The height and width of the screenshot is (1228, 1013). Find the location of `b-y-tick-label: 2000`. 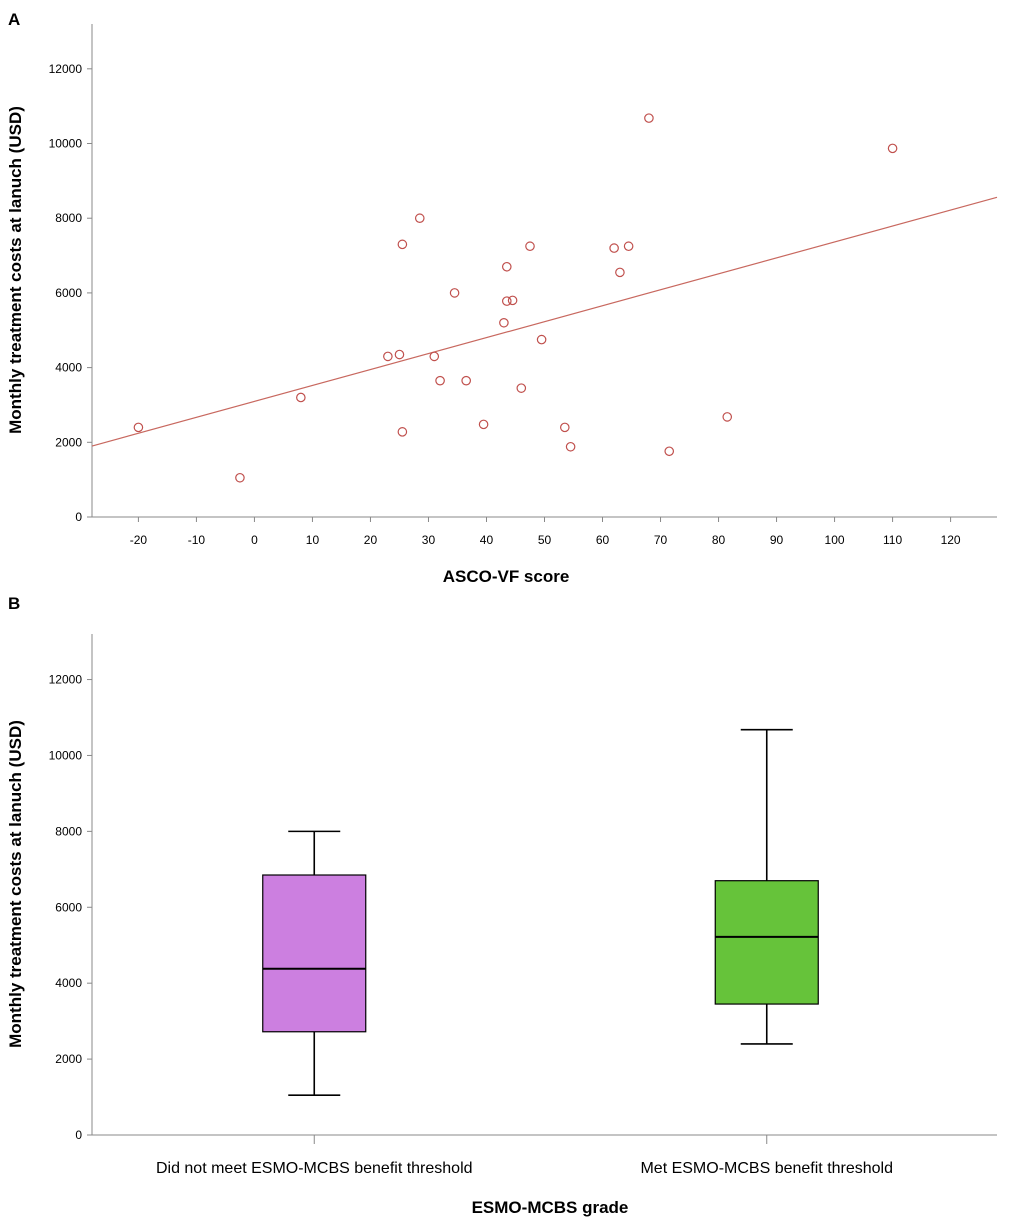

b-y-tick-label: 2000 is located at coordinates (68, 1059).